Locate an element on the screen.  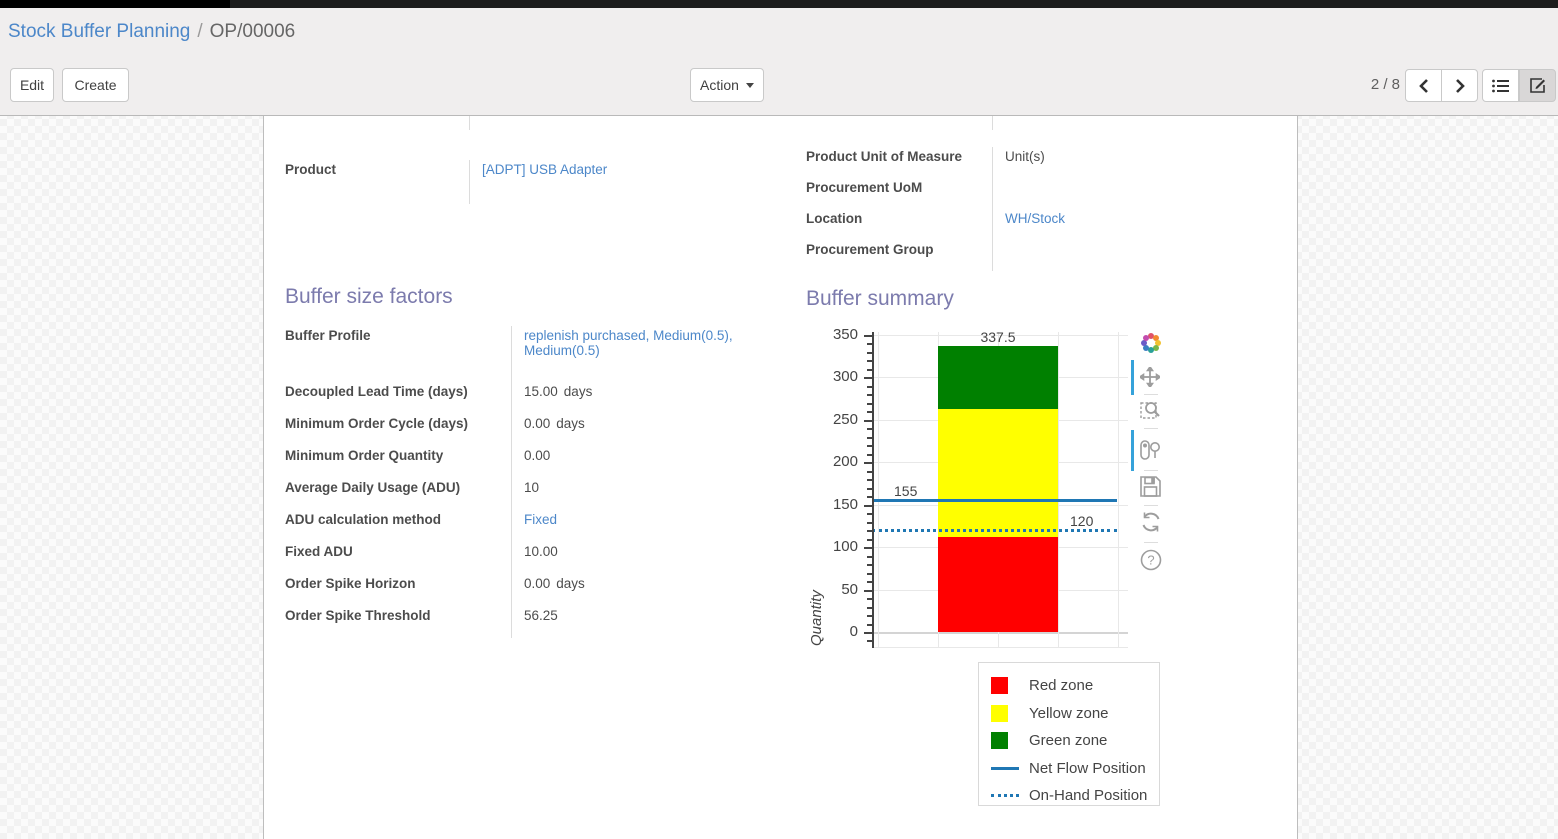
legend-label: On-Hand Position is located at coordinates (1088, 796).